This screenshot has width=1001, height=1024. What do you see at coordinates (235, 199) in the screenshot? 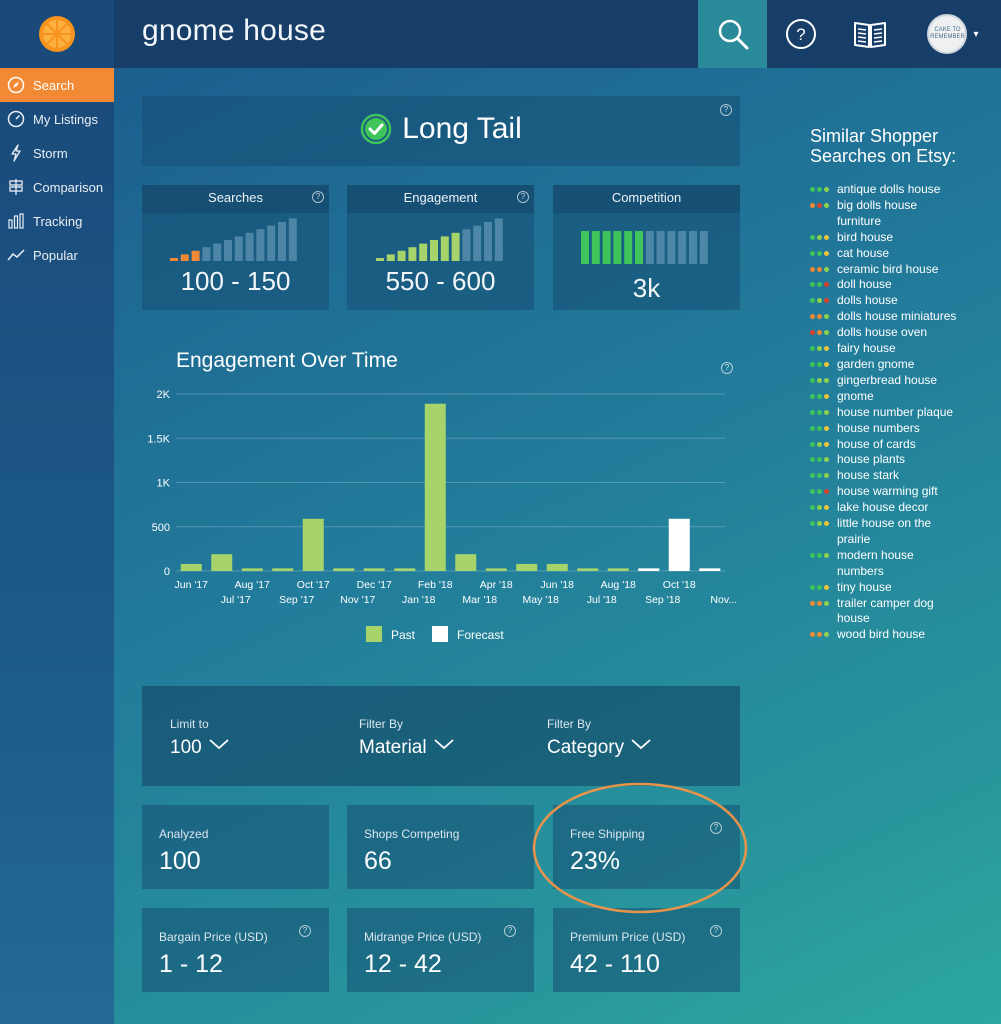
I see `metric-header` at bounding box center [235, 199].